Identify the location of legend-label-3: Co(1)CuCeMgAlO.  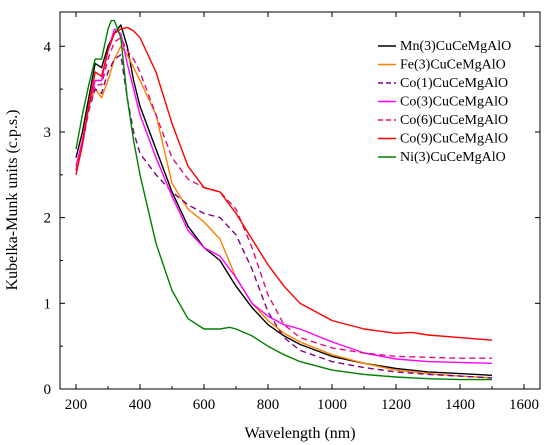
(454, 83).